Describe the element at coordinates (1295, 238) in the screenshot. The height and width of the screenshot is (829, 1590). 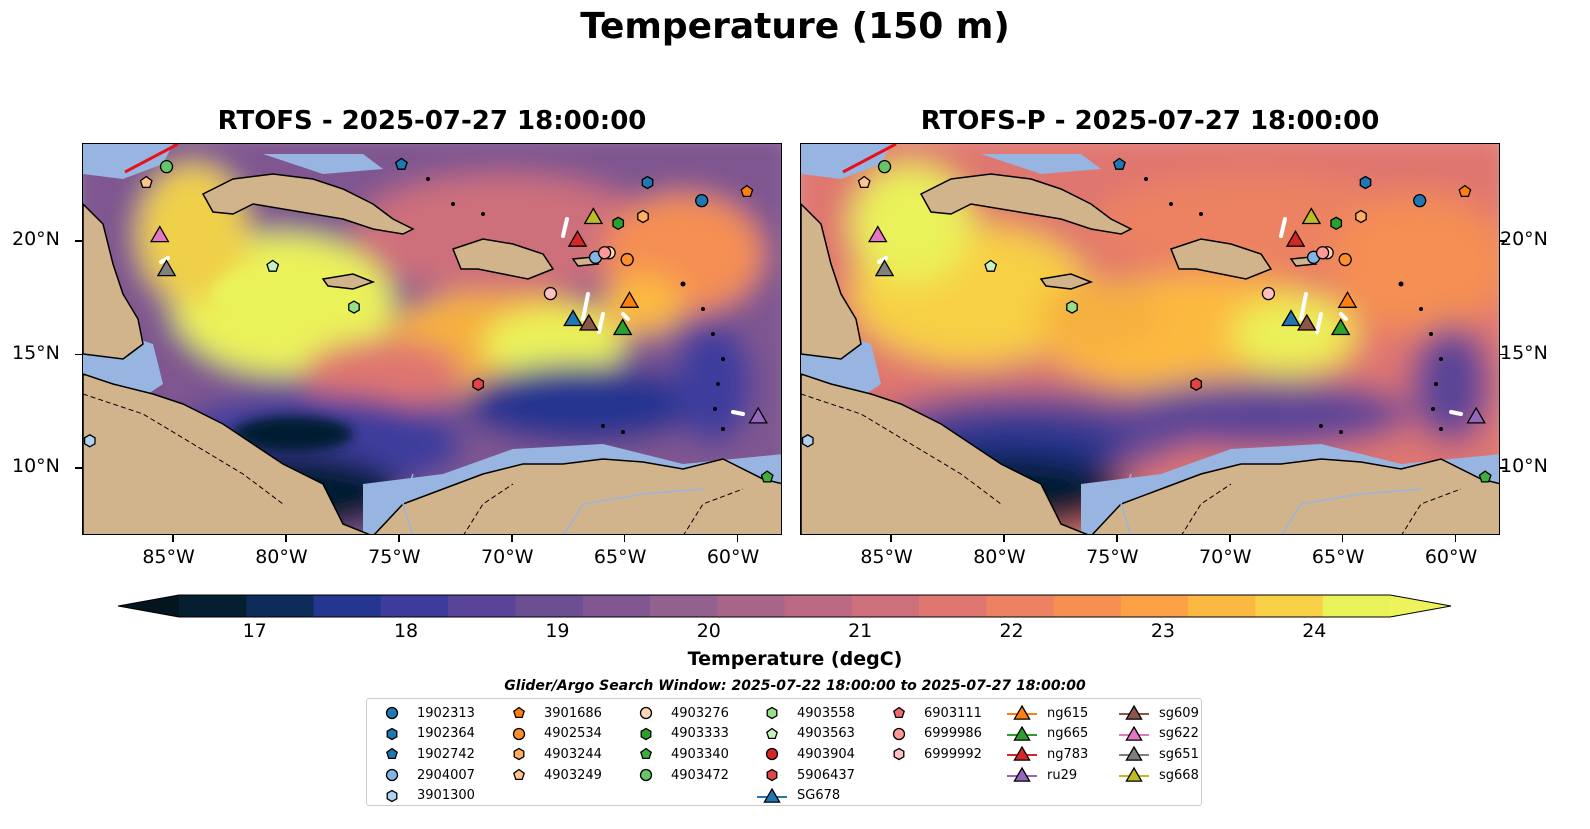
I see `observation-marker-ng783` at that location.